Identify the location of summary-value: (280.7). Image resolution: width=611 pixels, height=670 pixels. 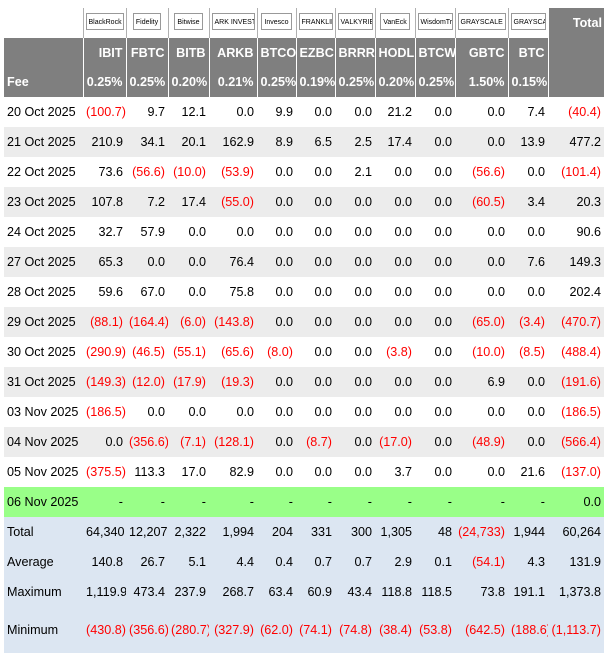
(188, 630).